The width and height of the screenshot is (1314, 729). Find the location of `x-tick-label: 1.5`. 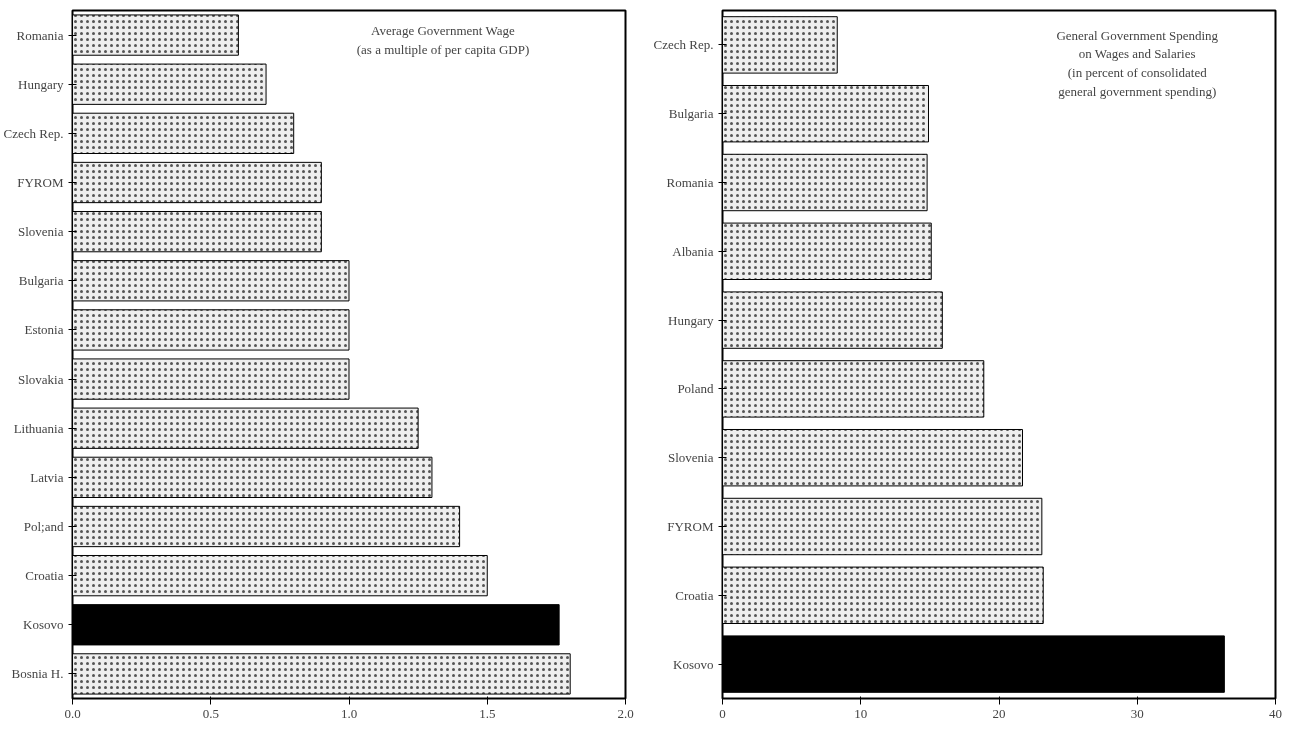

x-tick-label: 1.5 is located at coordinates (487, 713).